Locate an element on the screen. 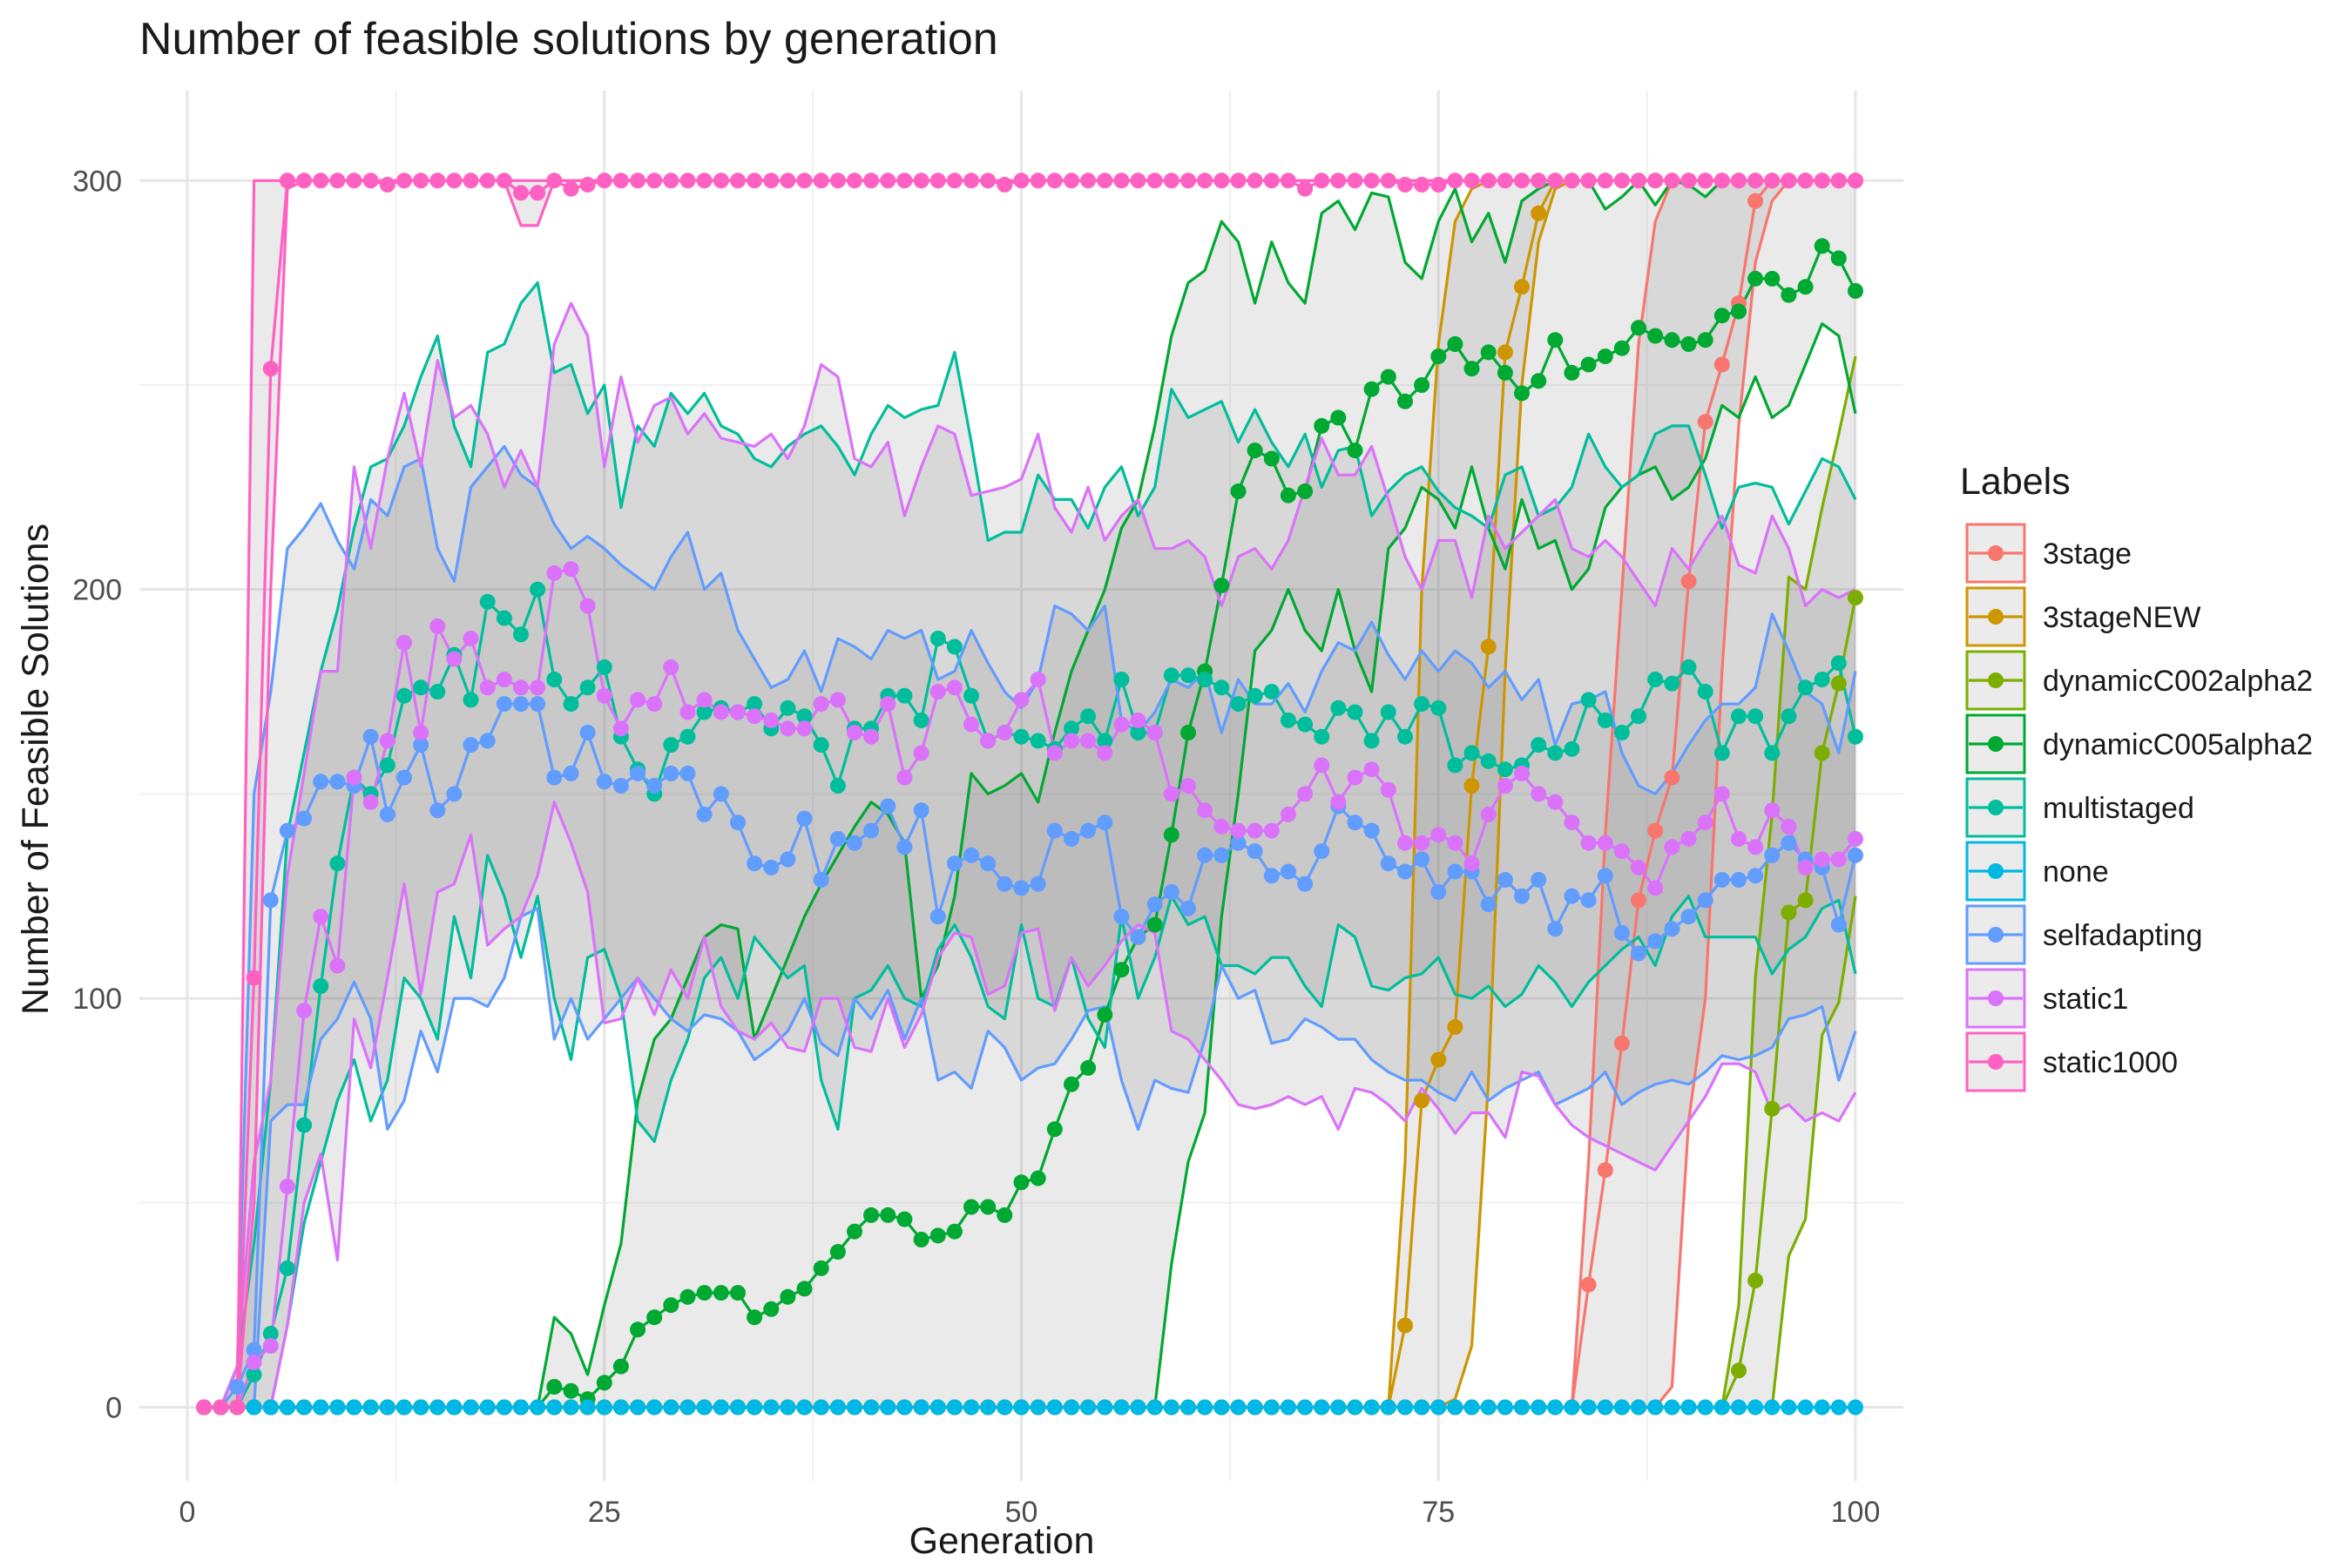 The width and height of the screenshot is (2352, 1568). legend-label: 3stage is located at coordinates (2087, 554).